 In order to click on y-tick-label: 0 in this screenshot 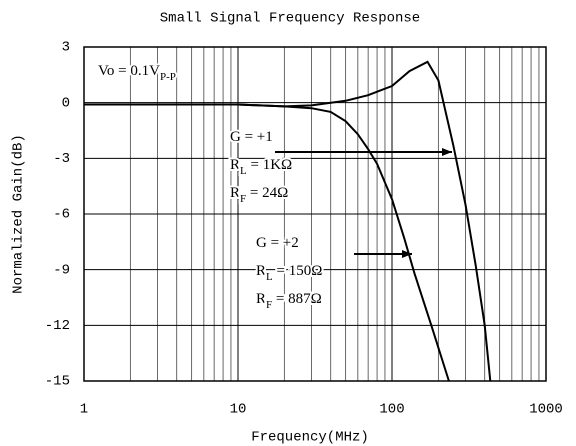, I will do `click(66, 103)`.